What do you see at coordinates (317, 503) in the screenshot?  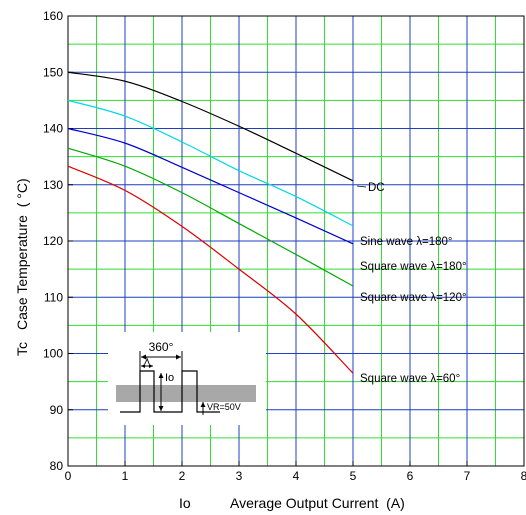 I see `x-axis-title: Average Output Current (A)` at bounding box center [317, 503].